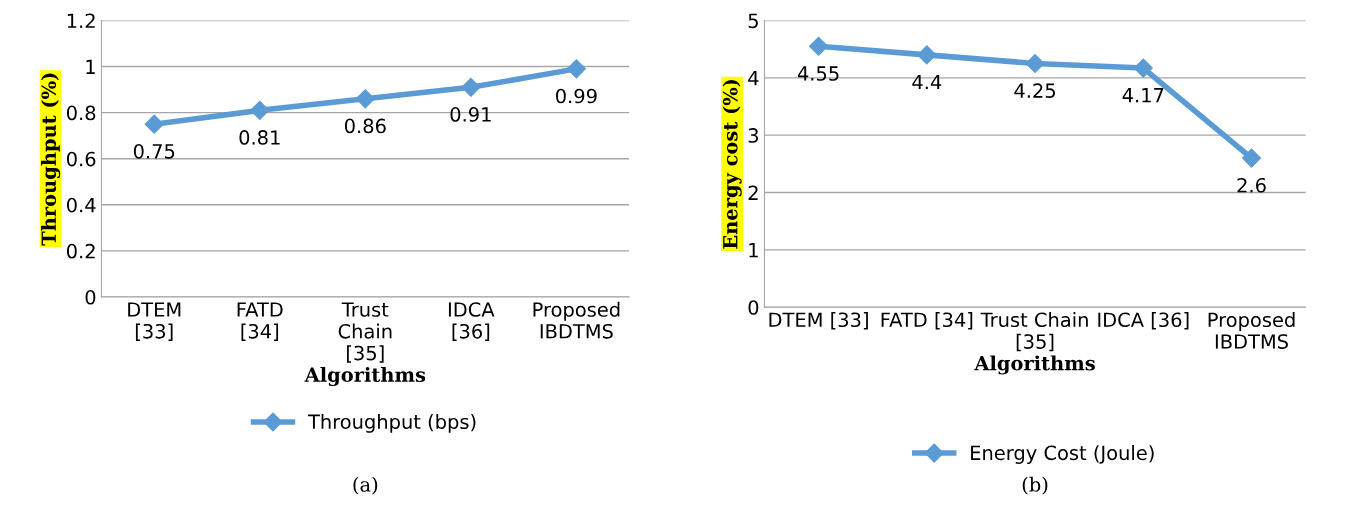 This screenshot has width=1353, height=512. Describe the element at coordinates (154, 151) in the screenshot. I see `data-label: 0.75` at that location.